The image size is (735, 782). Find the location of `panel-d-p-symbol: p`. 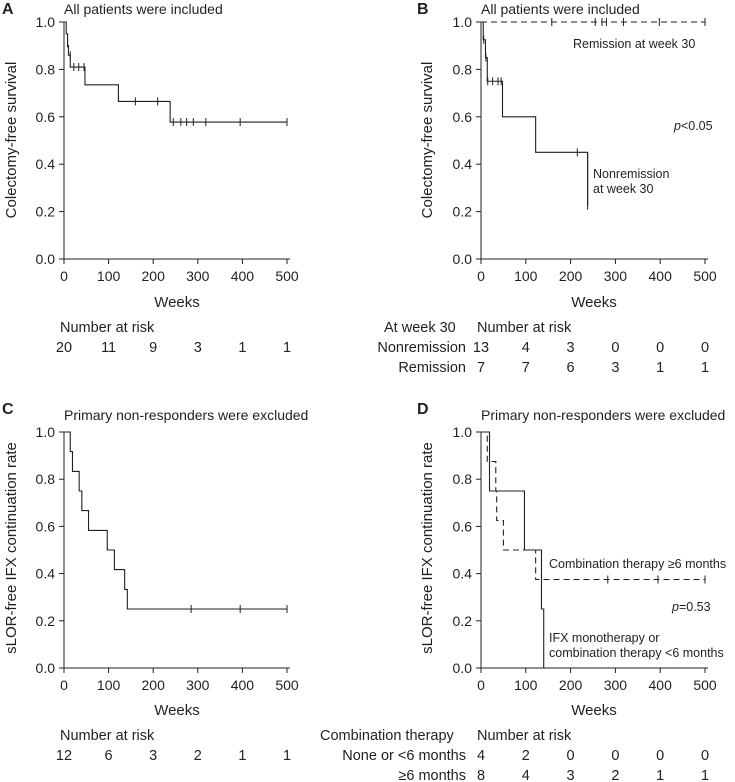

panel-d-p-symbol: p is located at coordinates (675, 607).